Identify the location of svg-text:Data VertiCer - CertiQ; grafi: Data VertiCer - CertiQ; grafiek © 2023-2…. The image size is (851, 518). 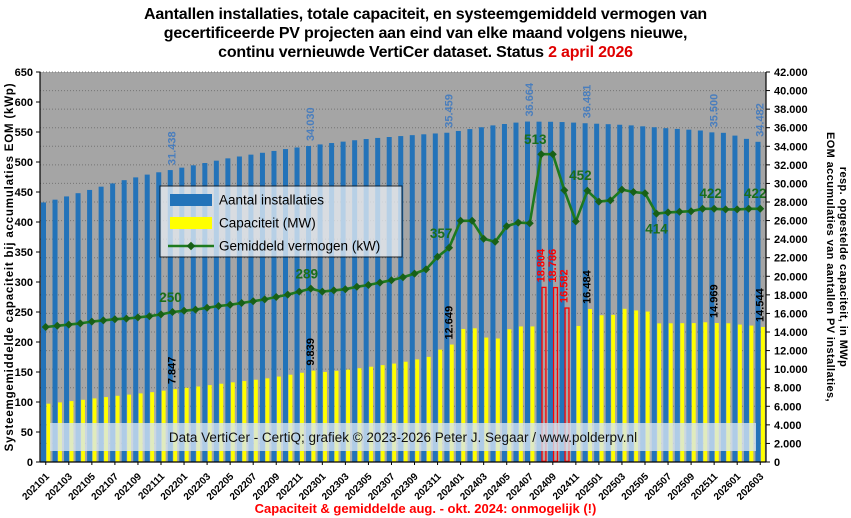
(403, 437).